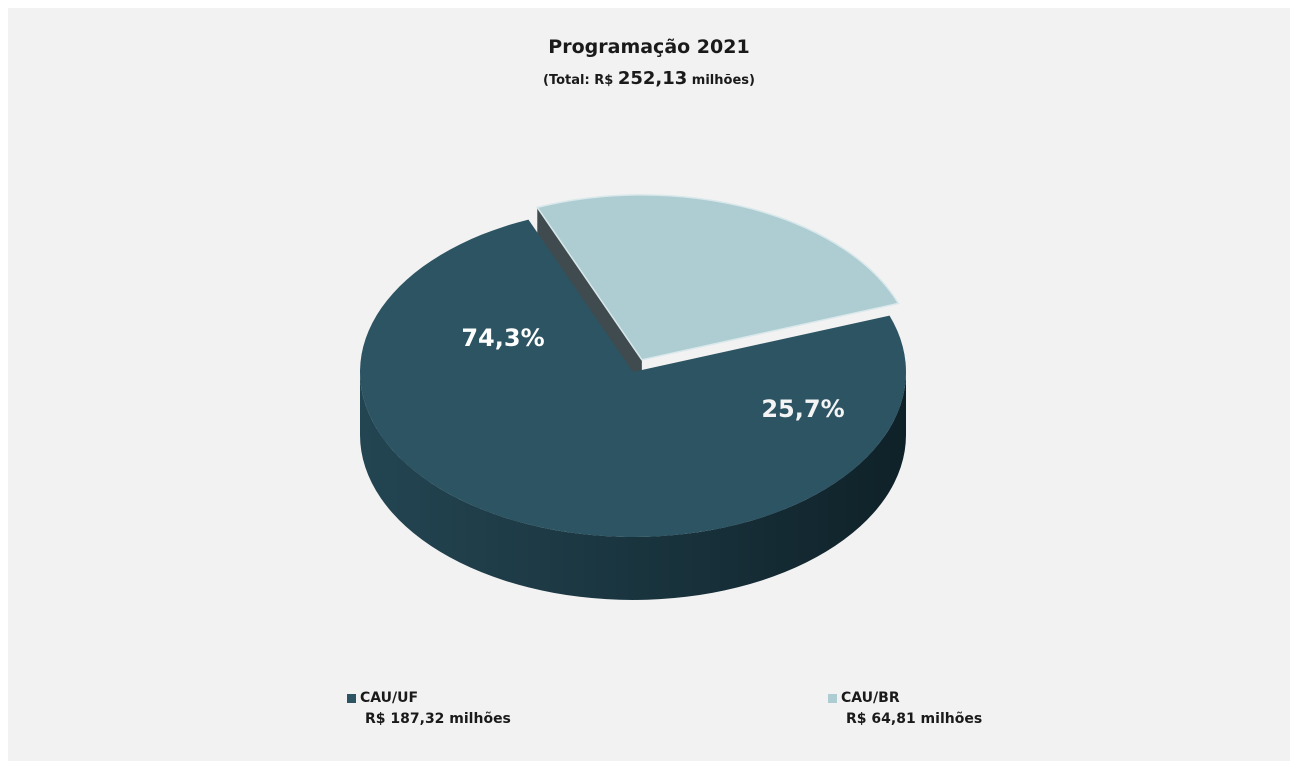  I want to click on slice-label-cau-br: 25,7%, so click(802, 409).